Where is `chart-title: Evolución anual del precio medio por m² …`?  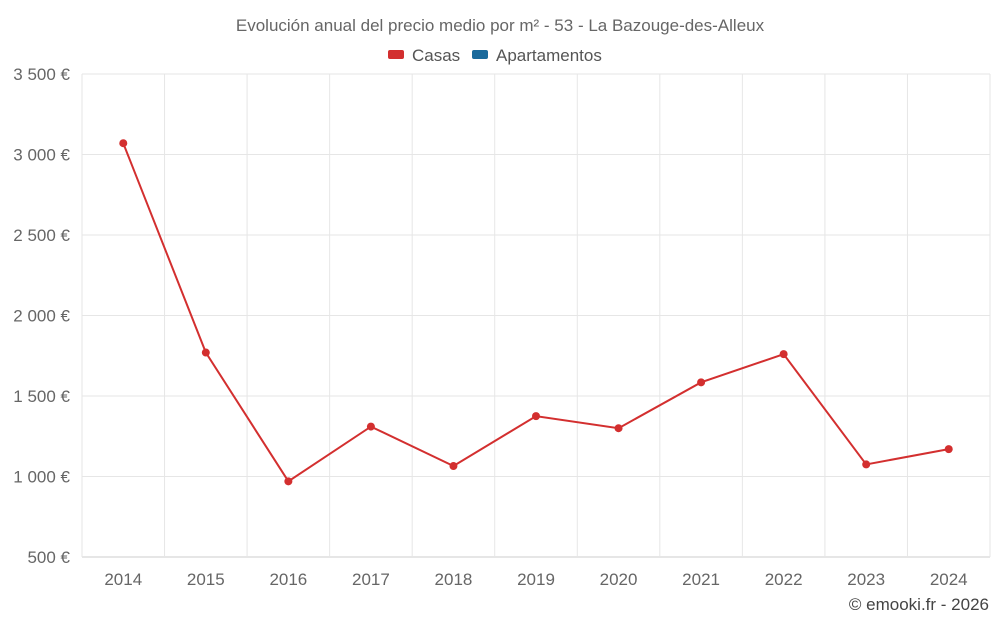
chart-title: Evolución anual del precio medio por m² … is located at coordinates (500, 25).